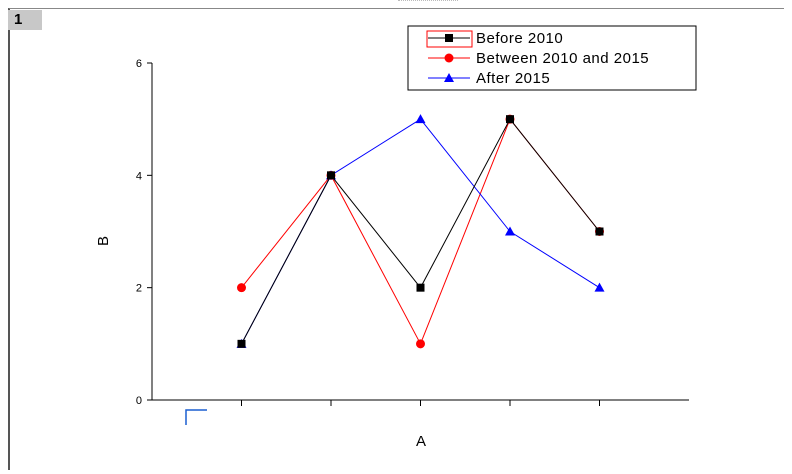 This screenshot has width=792, height=474. I want to click on legend-label-1: Between 2010 and 2015, so click(562, 58).